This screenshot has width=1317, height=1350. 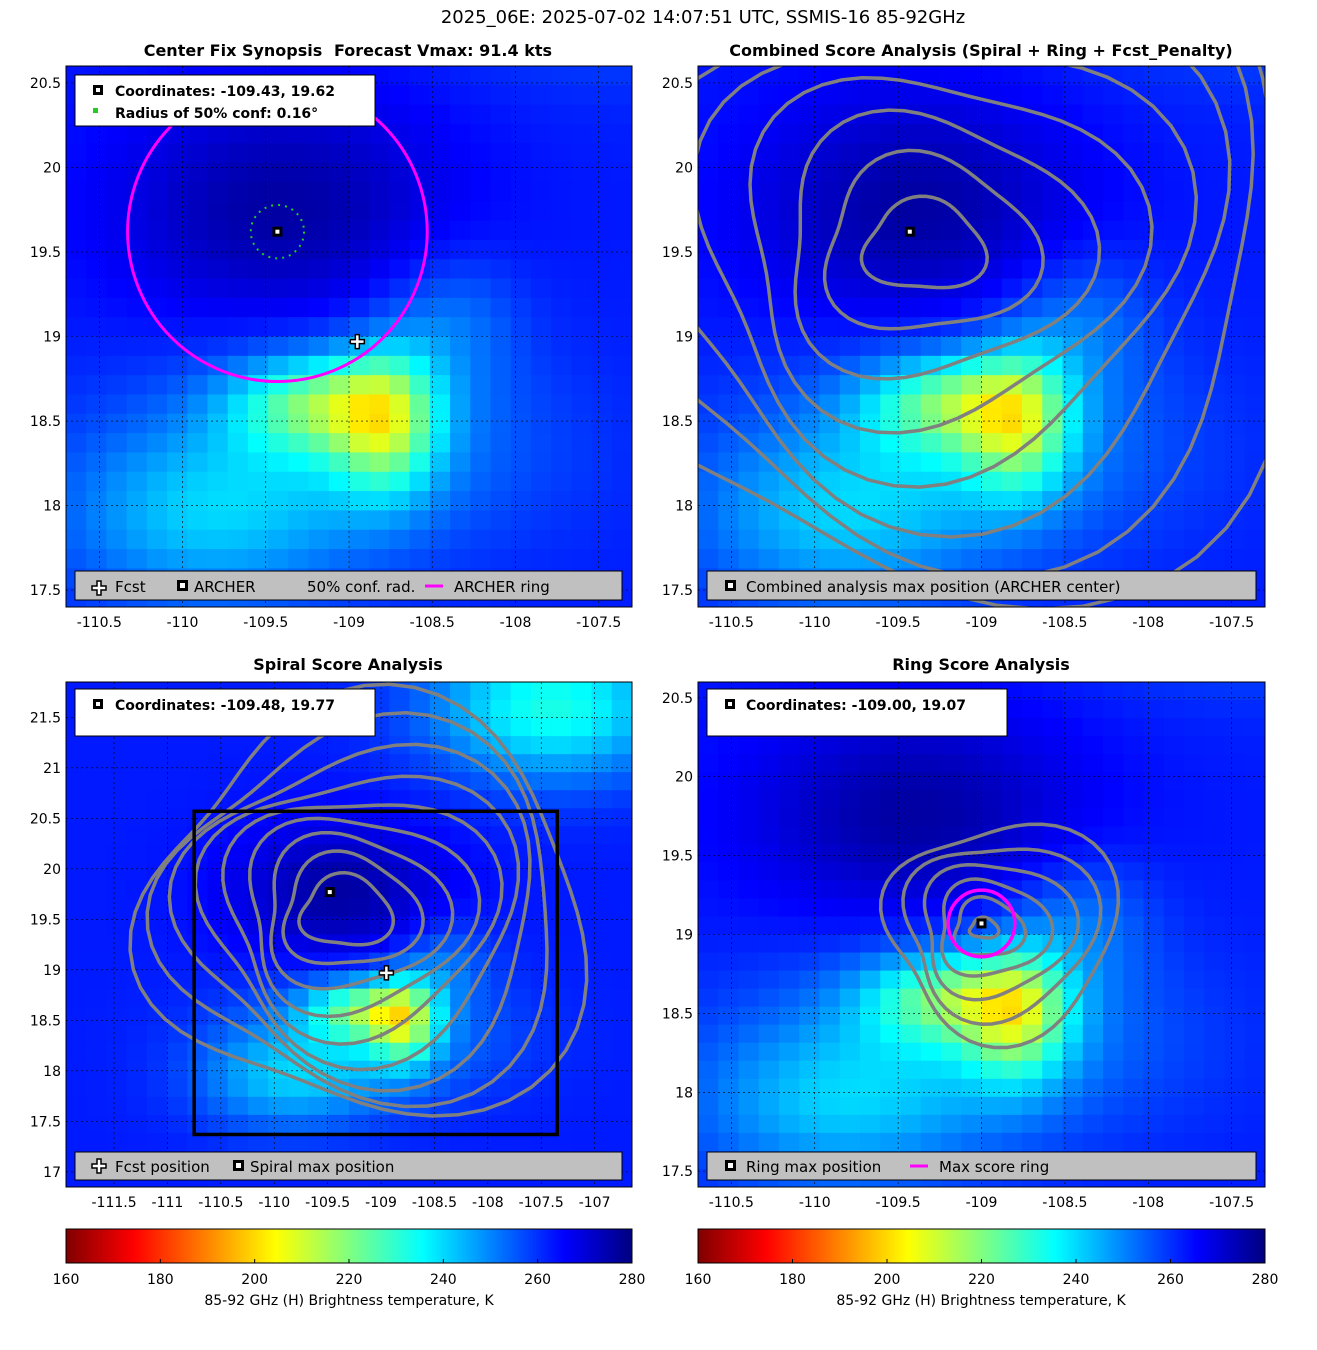 I want to click on y-tick-label: 18.5, so click(x=677, y=422).